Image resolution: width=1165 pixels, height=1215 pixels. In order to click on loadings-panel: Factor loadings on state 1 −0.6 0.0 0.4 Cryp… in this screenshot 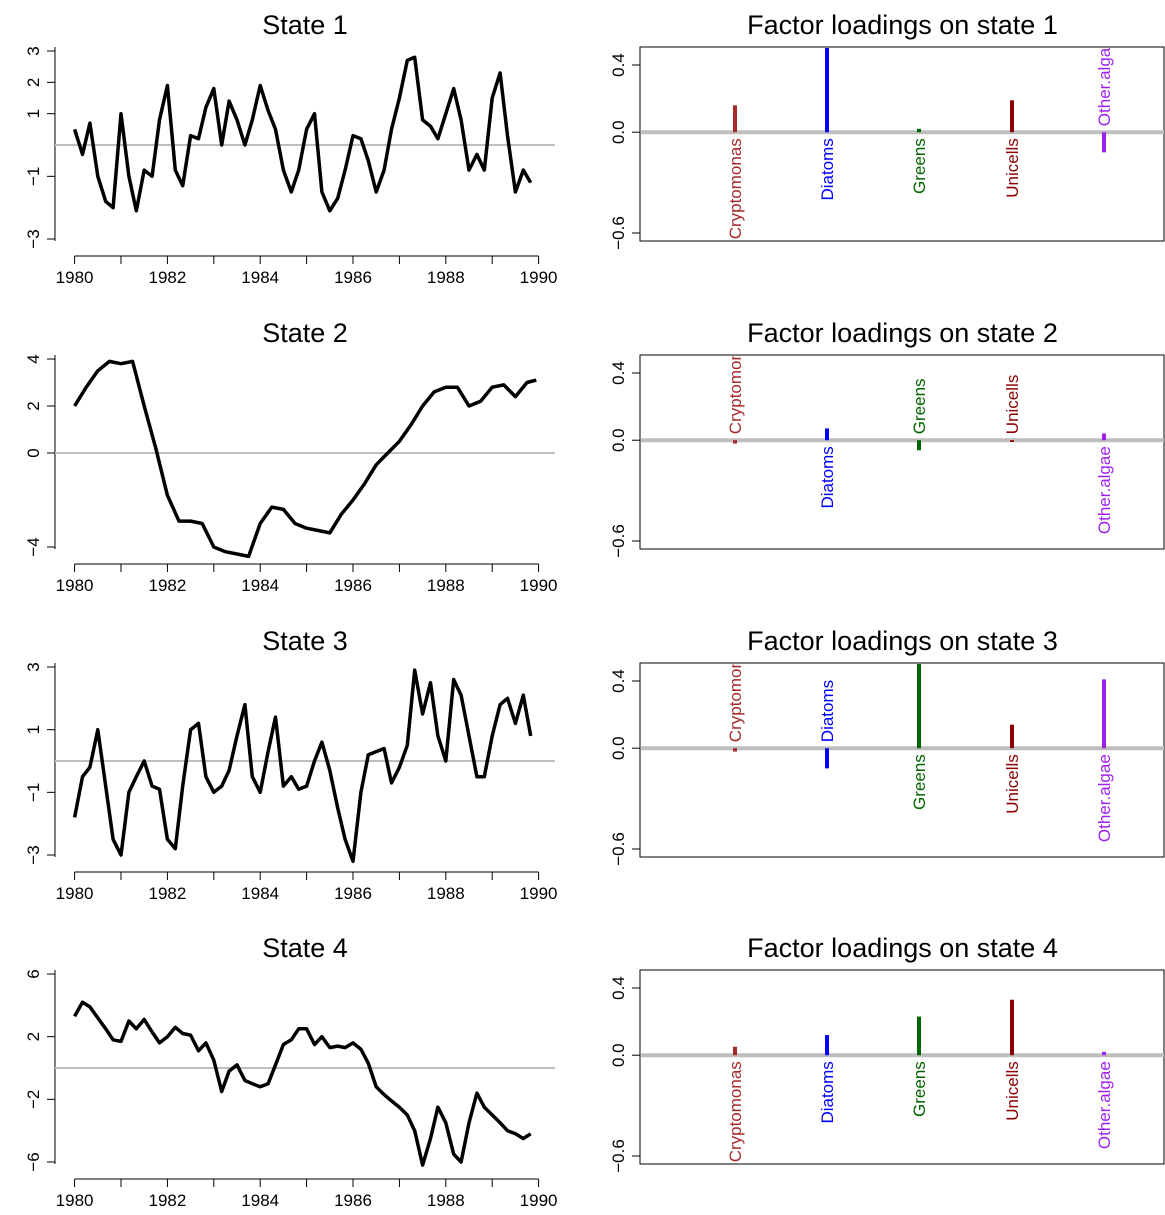, I will do `click(887, 130)`.